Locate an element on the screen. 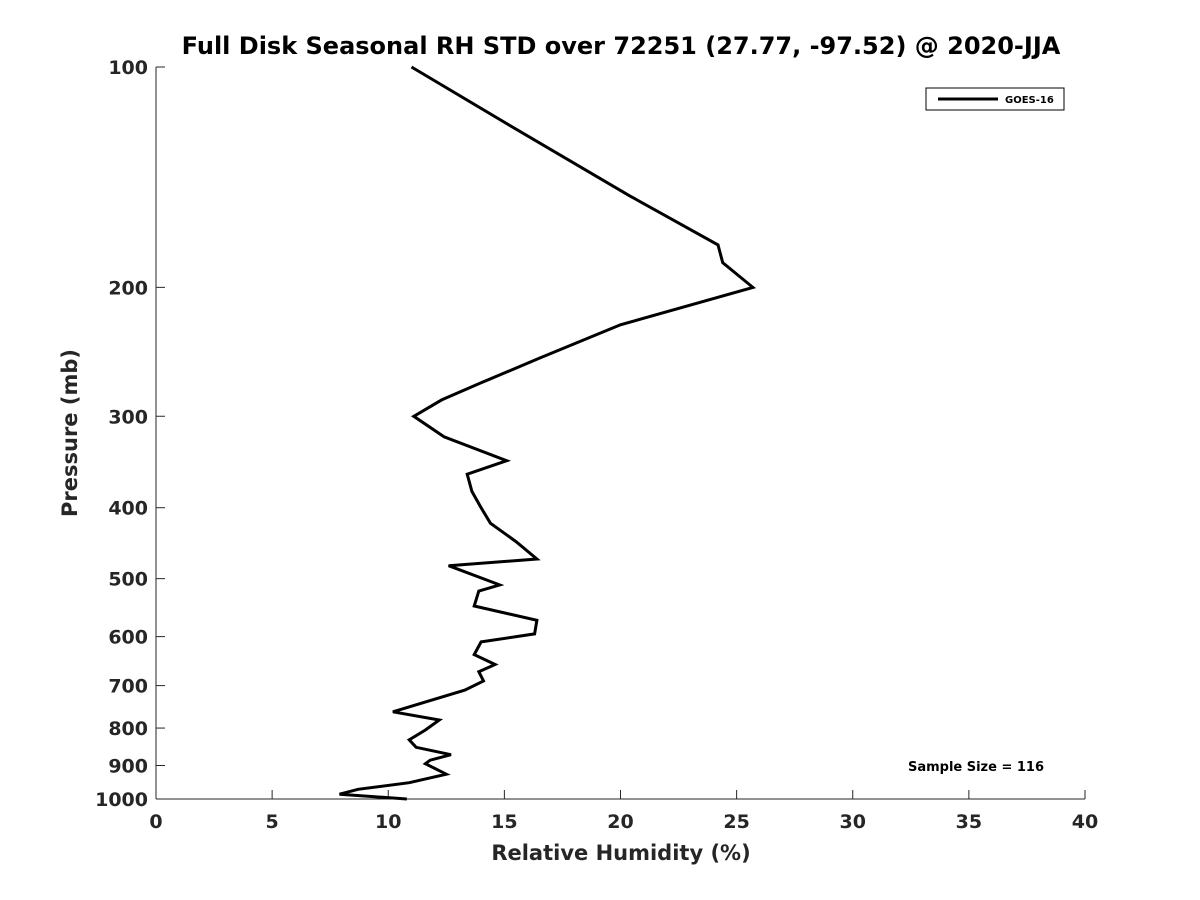 This screenshot has width=1200, height=900. legend-label-goes-16: GOES-16 is located at coordinates (1029, 100).